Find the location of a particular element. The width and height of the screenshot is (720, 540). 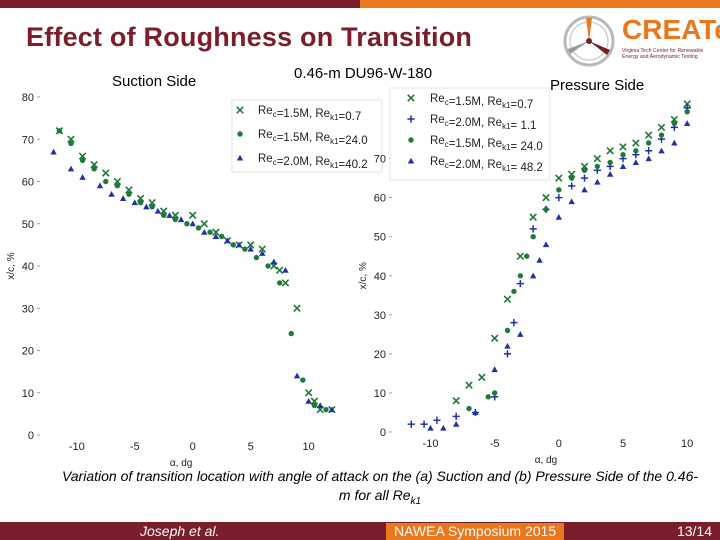

pressure-side-title: Pressure Side is located at coordinates (597, 85).